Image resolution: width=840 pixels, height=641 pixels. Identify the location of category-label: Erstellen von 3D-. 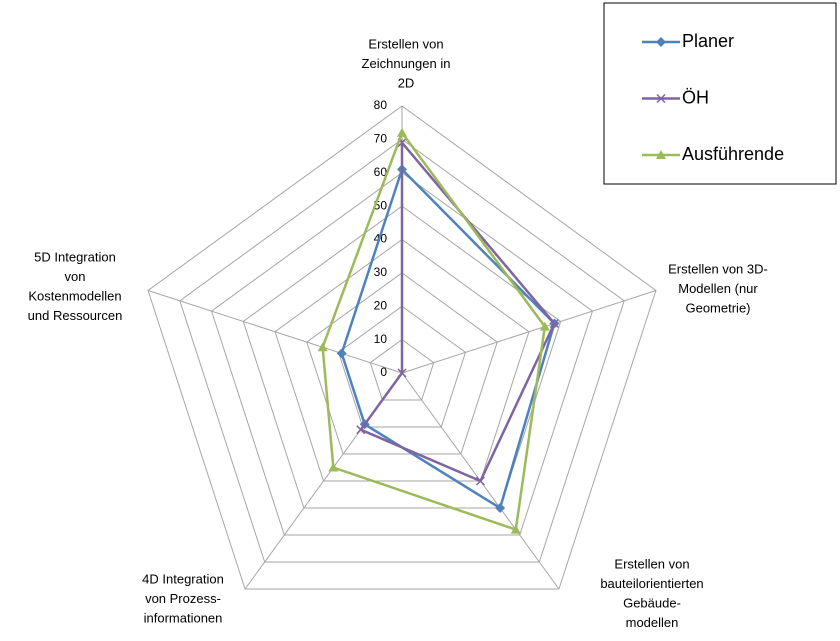
(718, 268).